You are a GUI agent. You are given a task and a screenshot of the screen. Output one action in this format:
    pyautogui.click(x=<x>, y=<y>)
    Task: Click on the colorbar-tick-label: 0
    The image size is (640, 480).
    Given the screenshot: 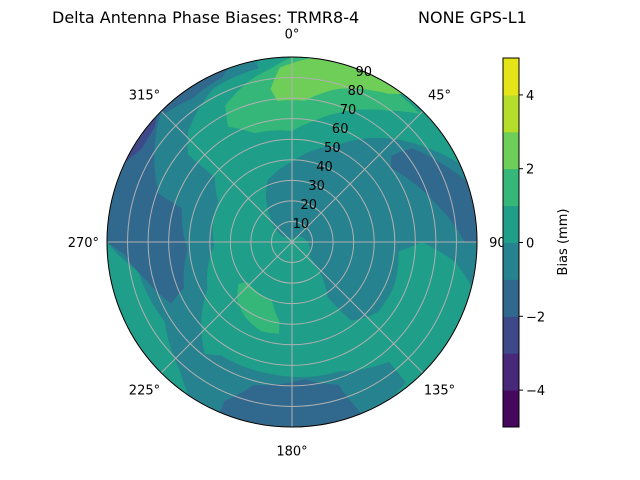 What is the action you would take?
    pyautogui.click(x=530, y=244)
    